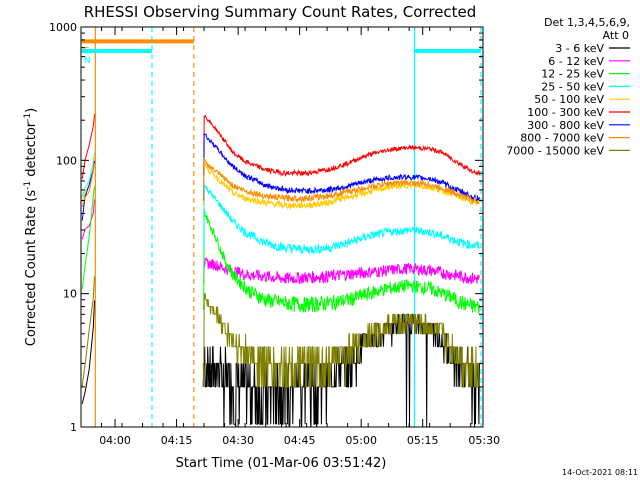  What do you see at coordinates (600, 472) in the screenshot?
I see `timestamp: 14-Oct-2021 08:11` at bounding box center [600, 472].